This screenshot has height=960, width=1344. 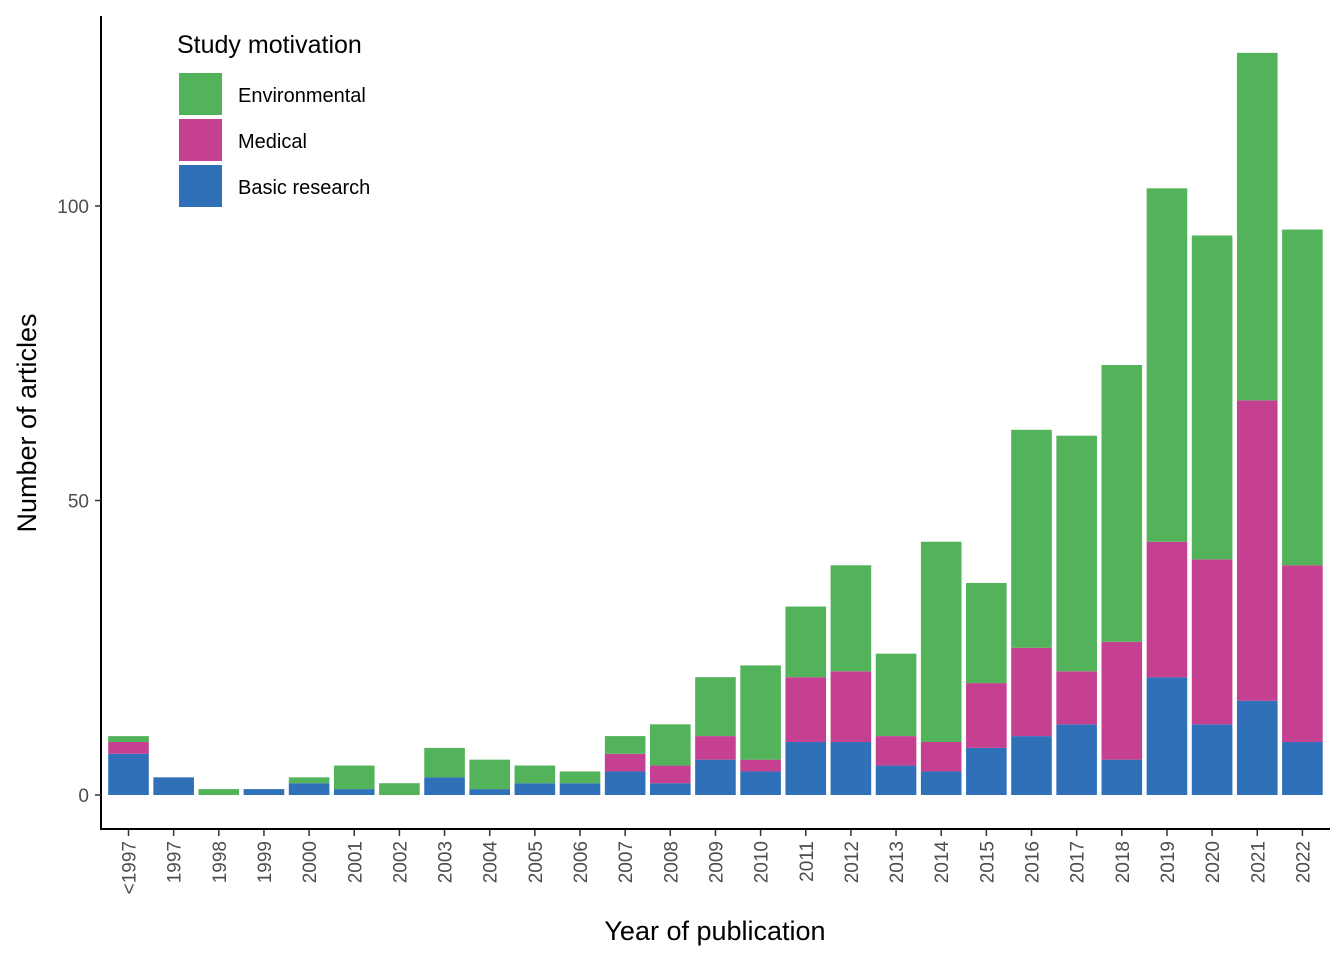 I want to click on bar-environmental-2012, so click(x=851, y=618).